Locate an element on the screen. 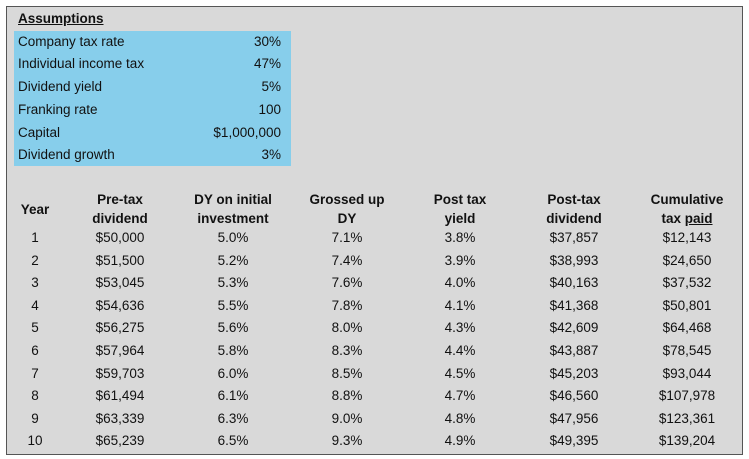 The width and height of the screenshot is (749, 459). post-tax-dividend-cell: $46,560 is located at coordinates (574, 395).